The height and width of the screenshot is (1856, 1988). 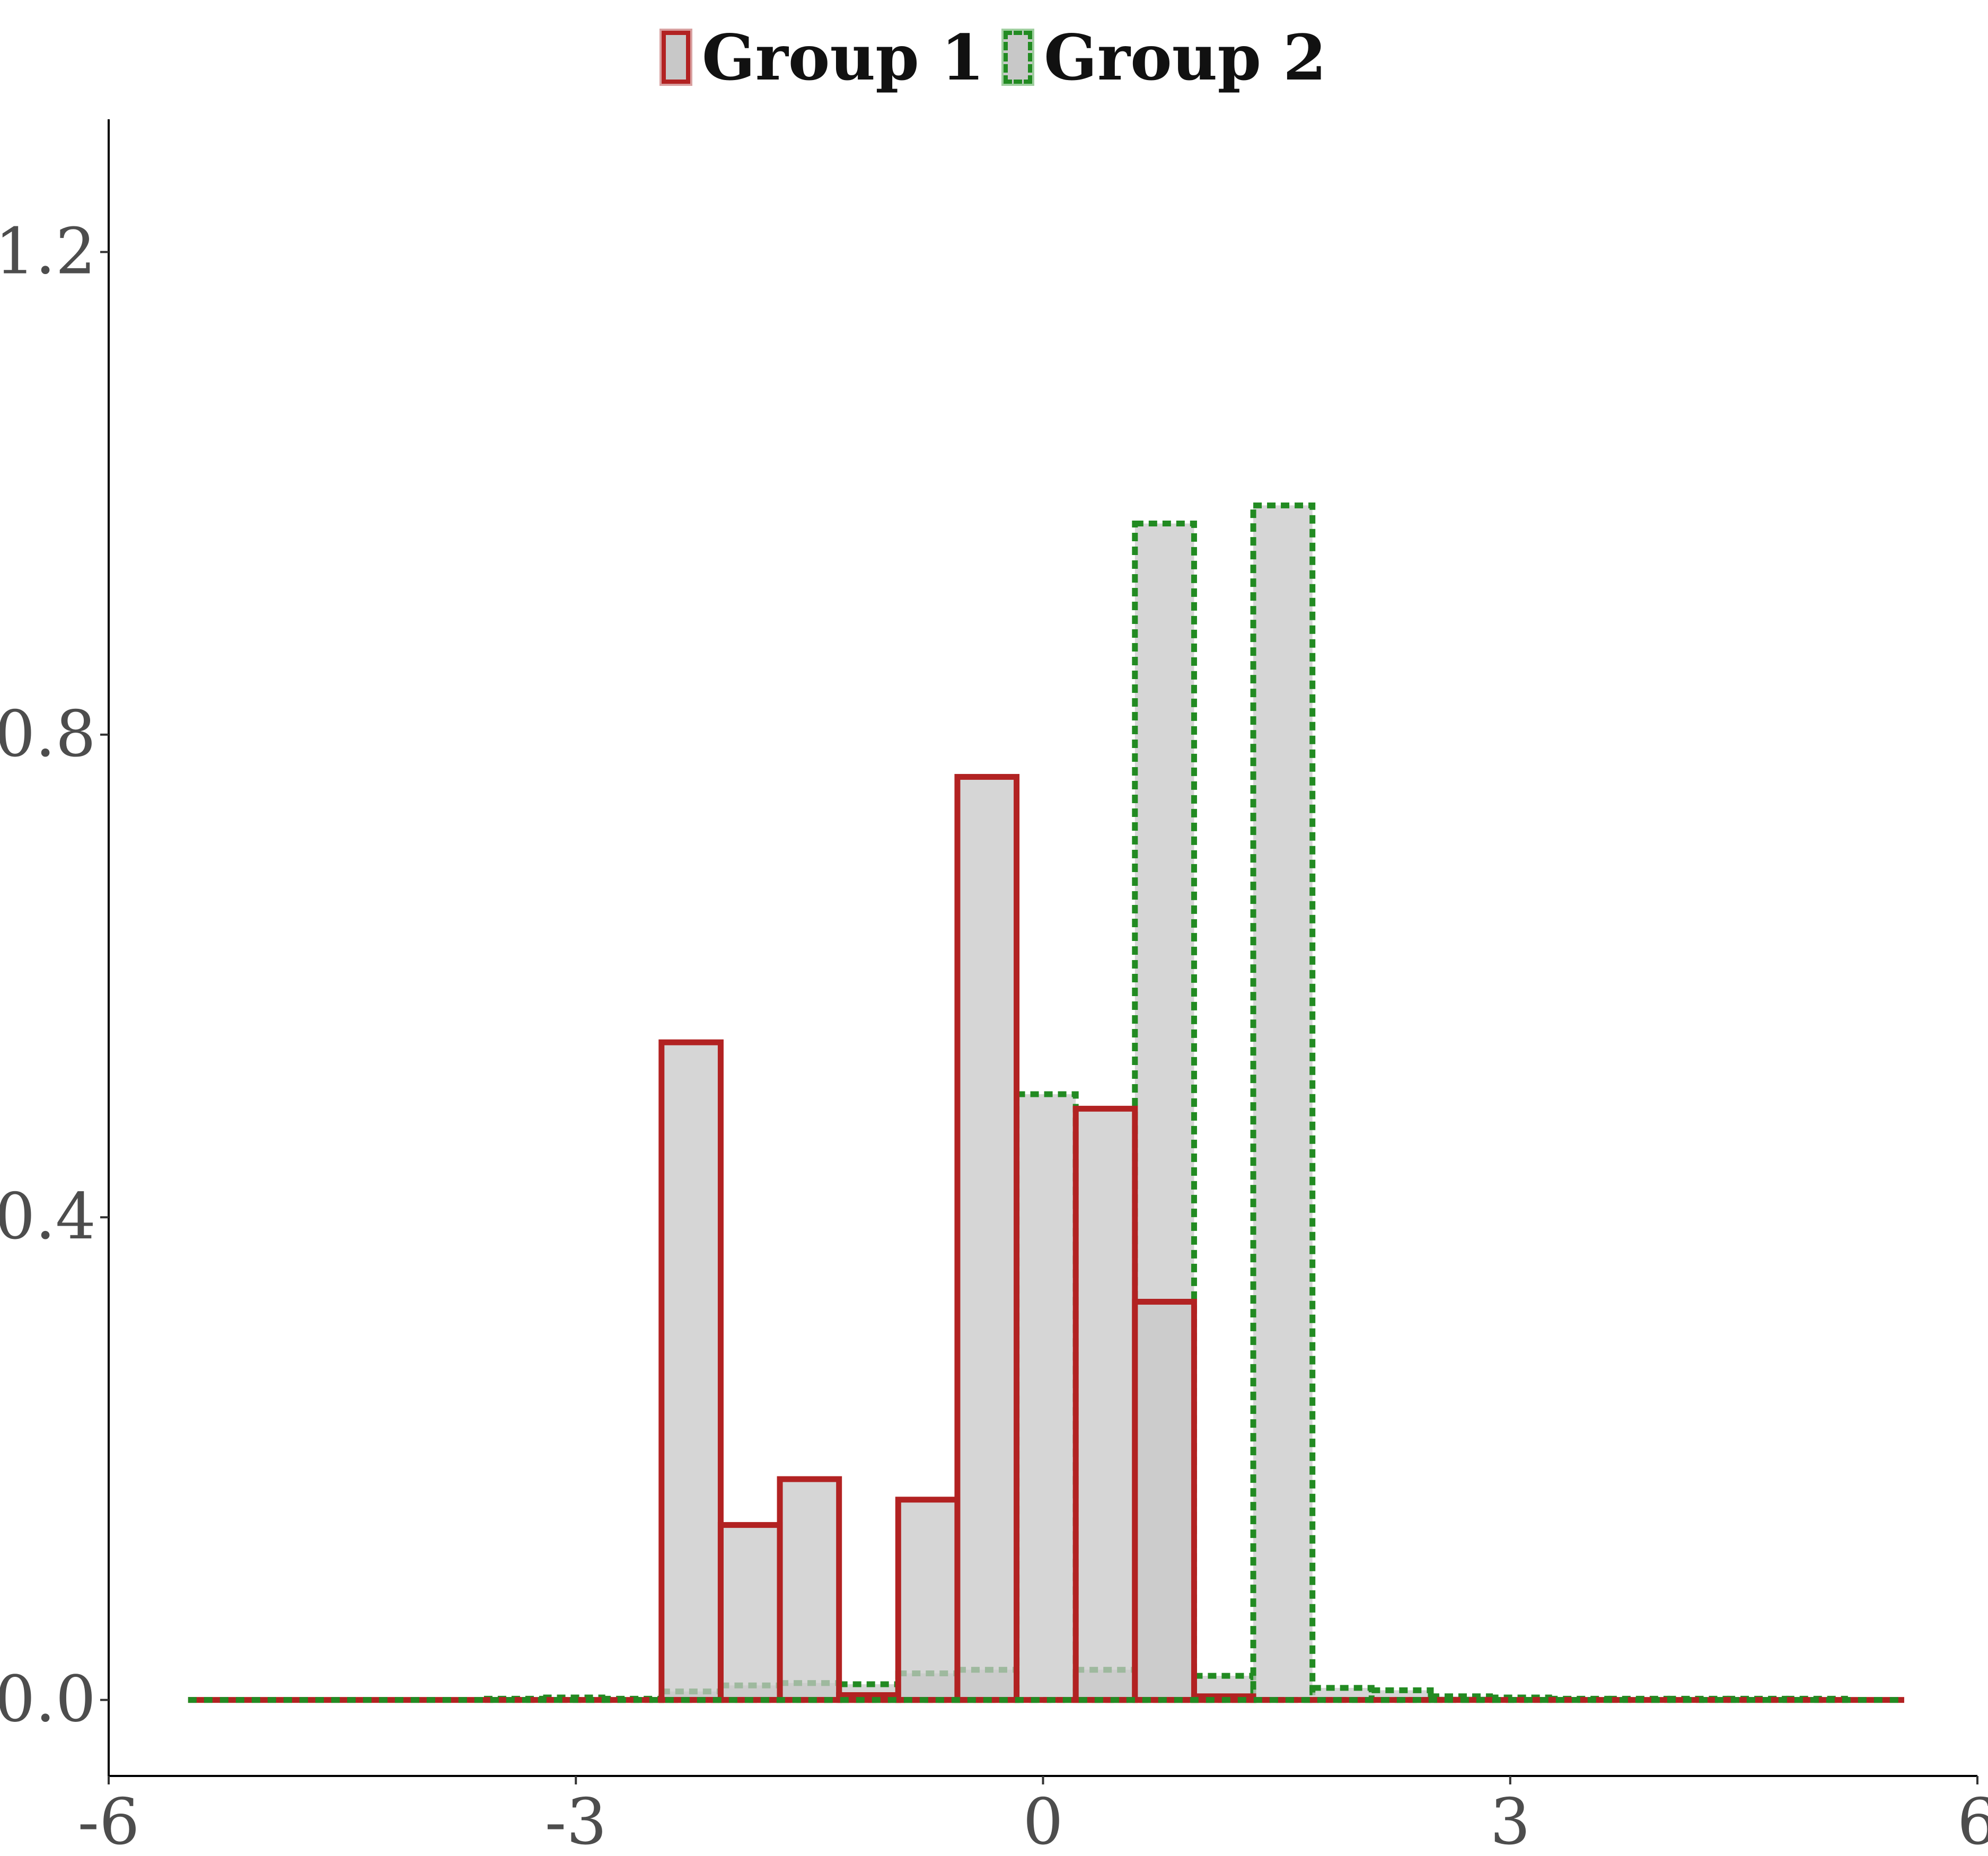 I want to click on legend-item-group-1: Group 1, so click(x=823, y=57).